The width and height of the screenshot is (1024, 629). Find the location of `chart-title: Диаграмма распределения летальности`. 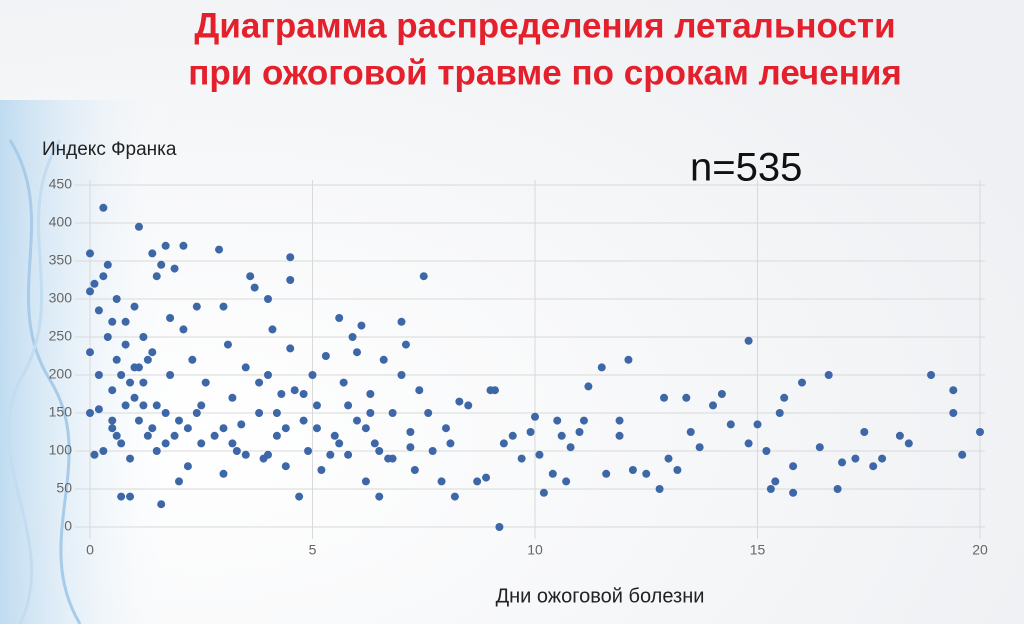

chart-title: Диаграмма распределения летальности is located at coordinates (544, 25).